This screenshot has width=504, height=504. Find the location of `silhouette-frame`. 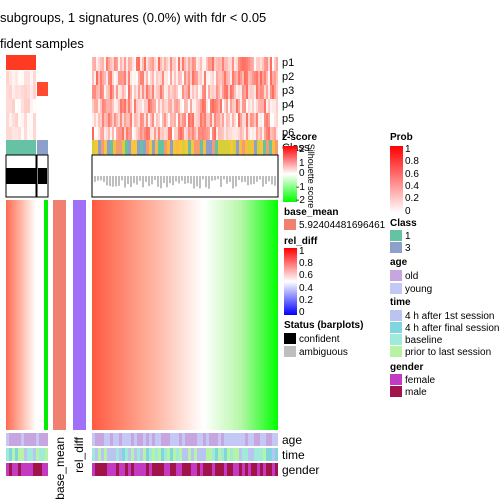

silhouette-frame is located at coordinates (42, 176).